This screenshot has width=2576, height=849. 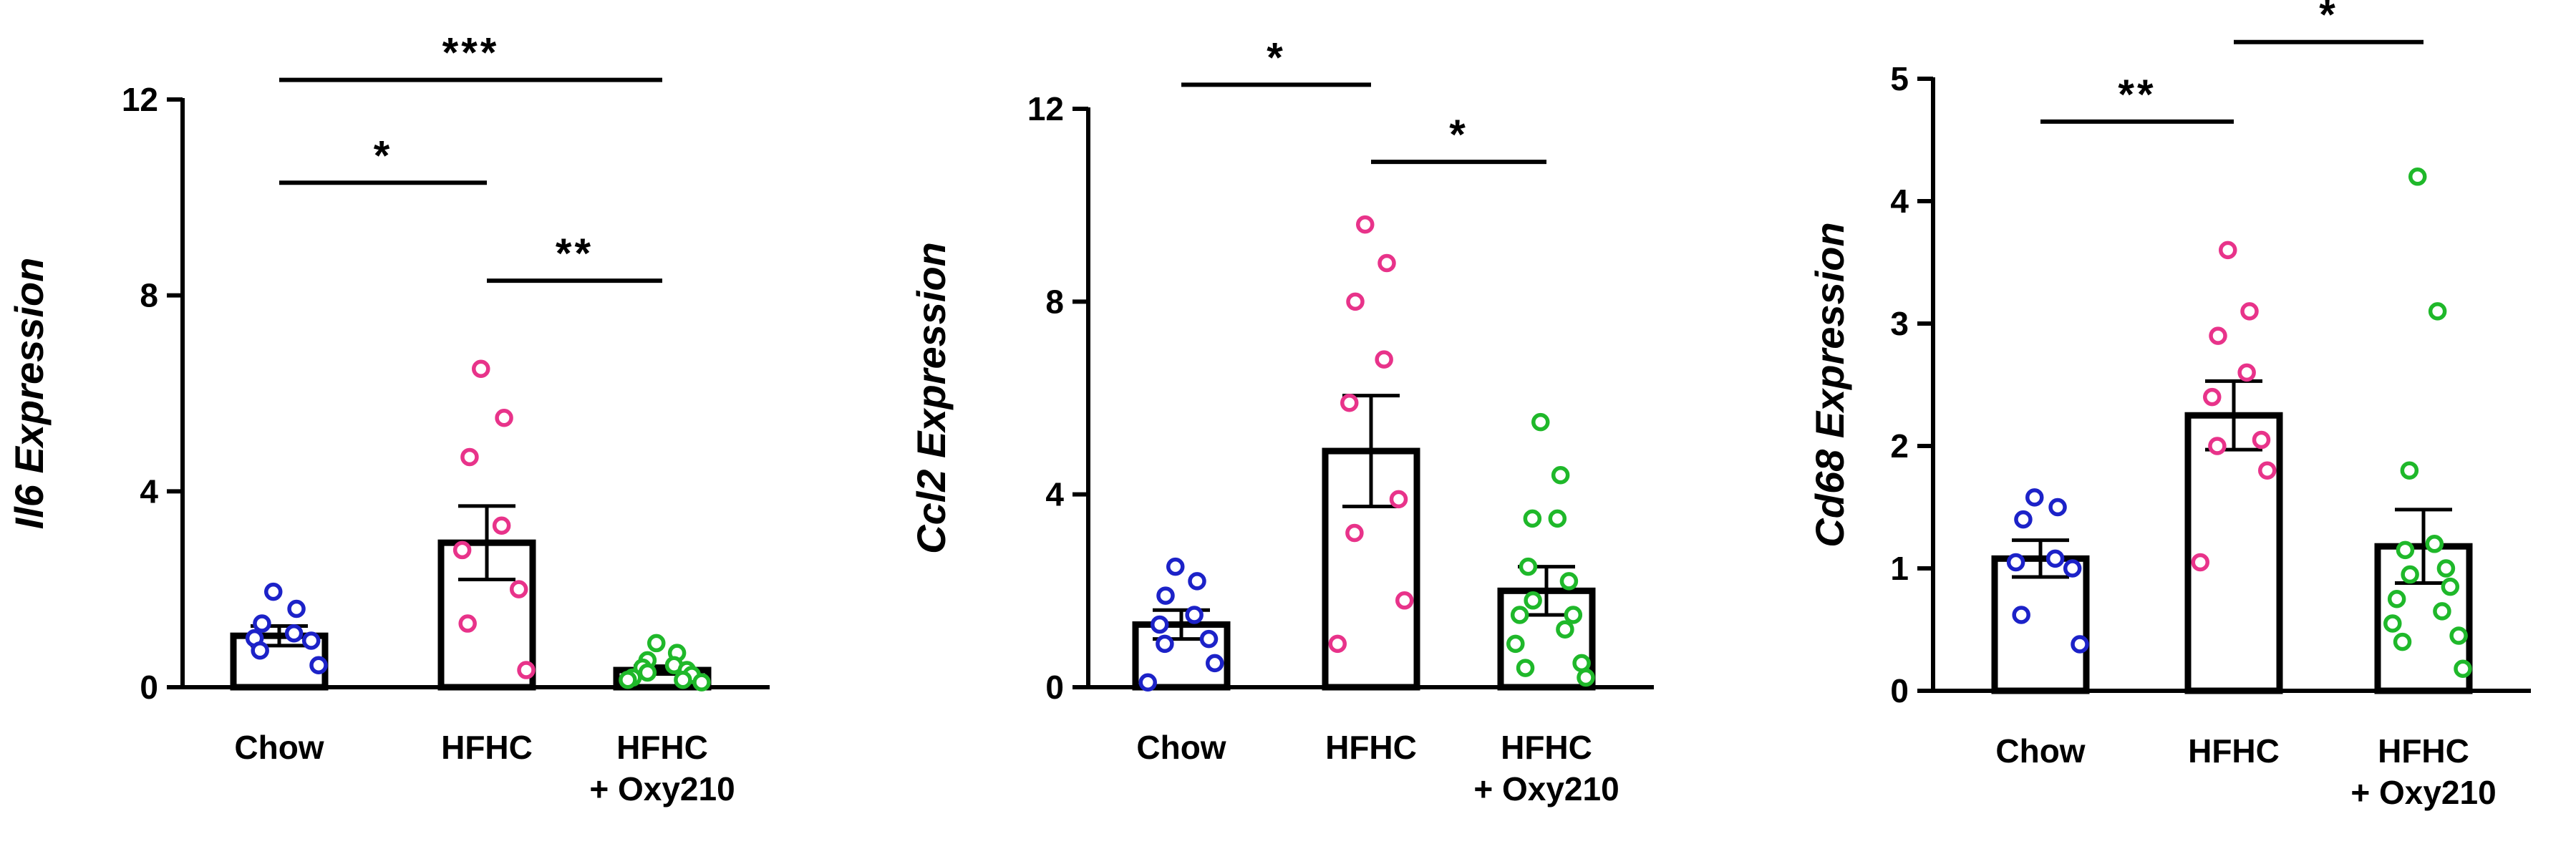 I want to click on y-tick-label: 2, so click(x=1900, y=446).